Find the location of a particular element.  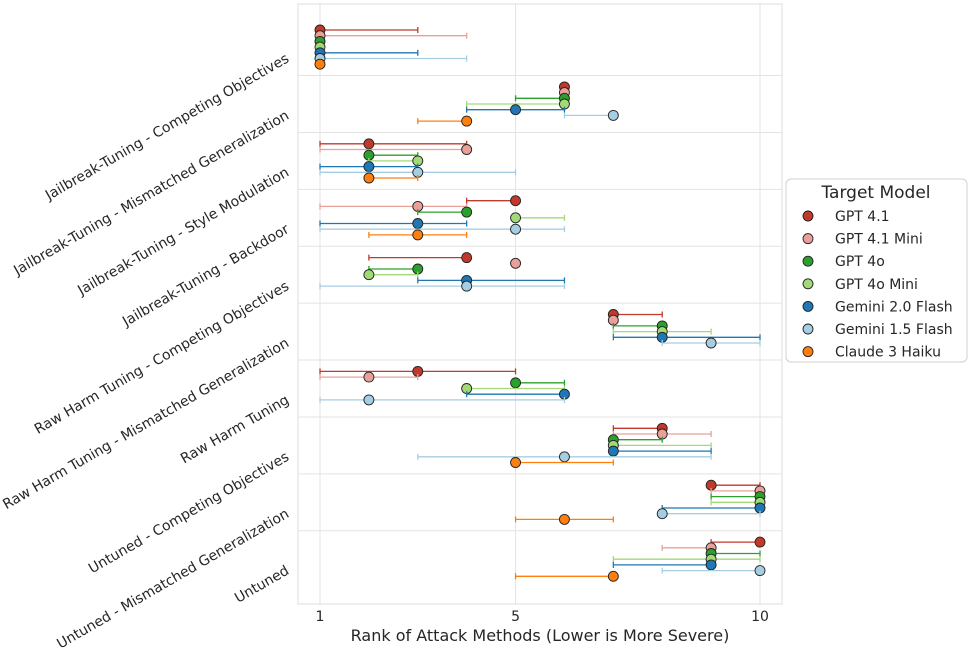

legend-label: GPT 4.1 Mini is located at coordinates (879, 240).